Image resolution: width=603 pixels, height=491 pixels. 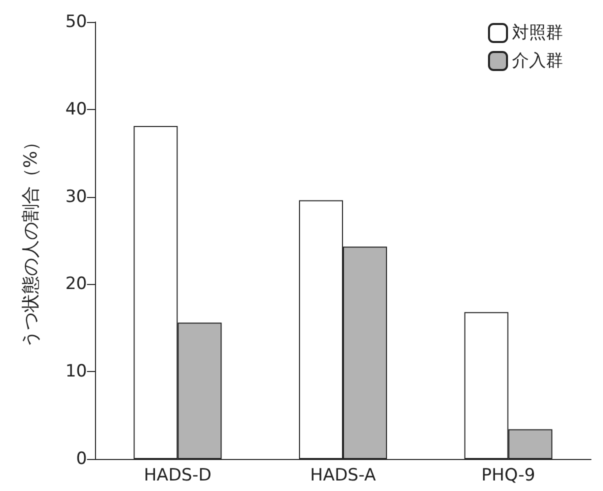 What do you see at coordinates (508, 476) in the screenshot?
I see `x-tick-label: PHQ-9` at bounding box center [508, 476].